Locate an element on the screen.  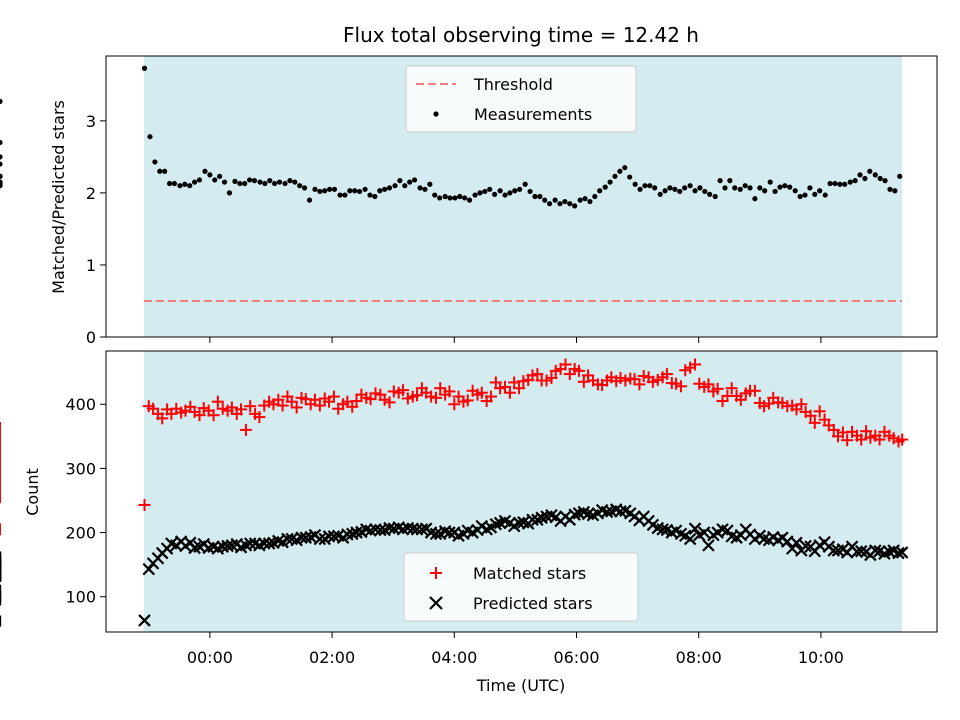
top-legend-box is located at coordinates (521, 99).